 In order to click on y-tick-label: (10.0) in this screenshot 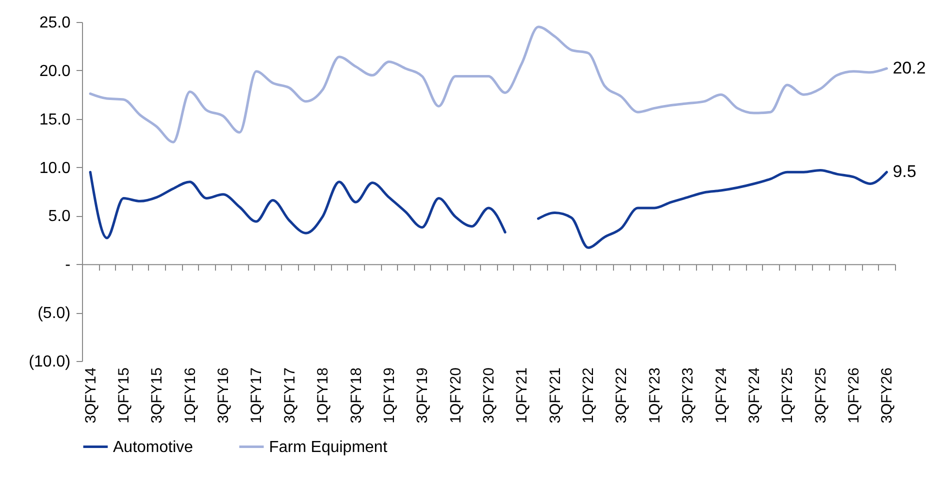, I will do `click(49, 362)`.